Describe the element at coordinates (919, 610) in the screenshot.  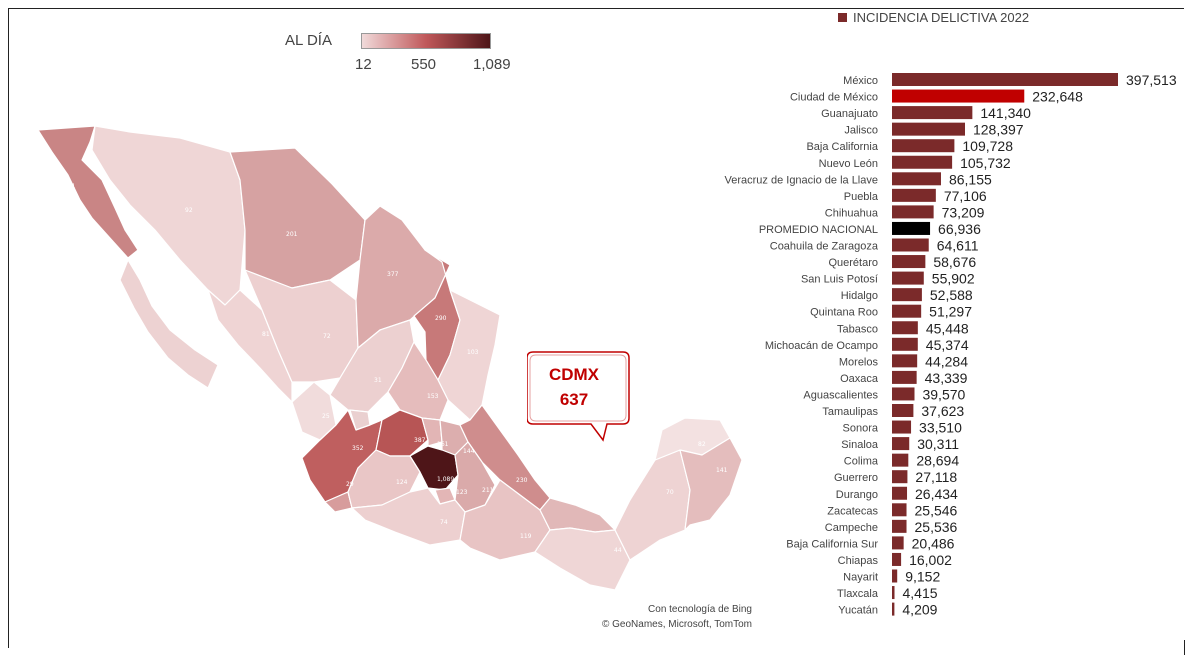
I see `value-label: 4,209` at that location.